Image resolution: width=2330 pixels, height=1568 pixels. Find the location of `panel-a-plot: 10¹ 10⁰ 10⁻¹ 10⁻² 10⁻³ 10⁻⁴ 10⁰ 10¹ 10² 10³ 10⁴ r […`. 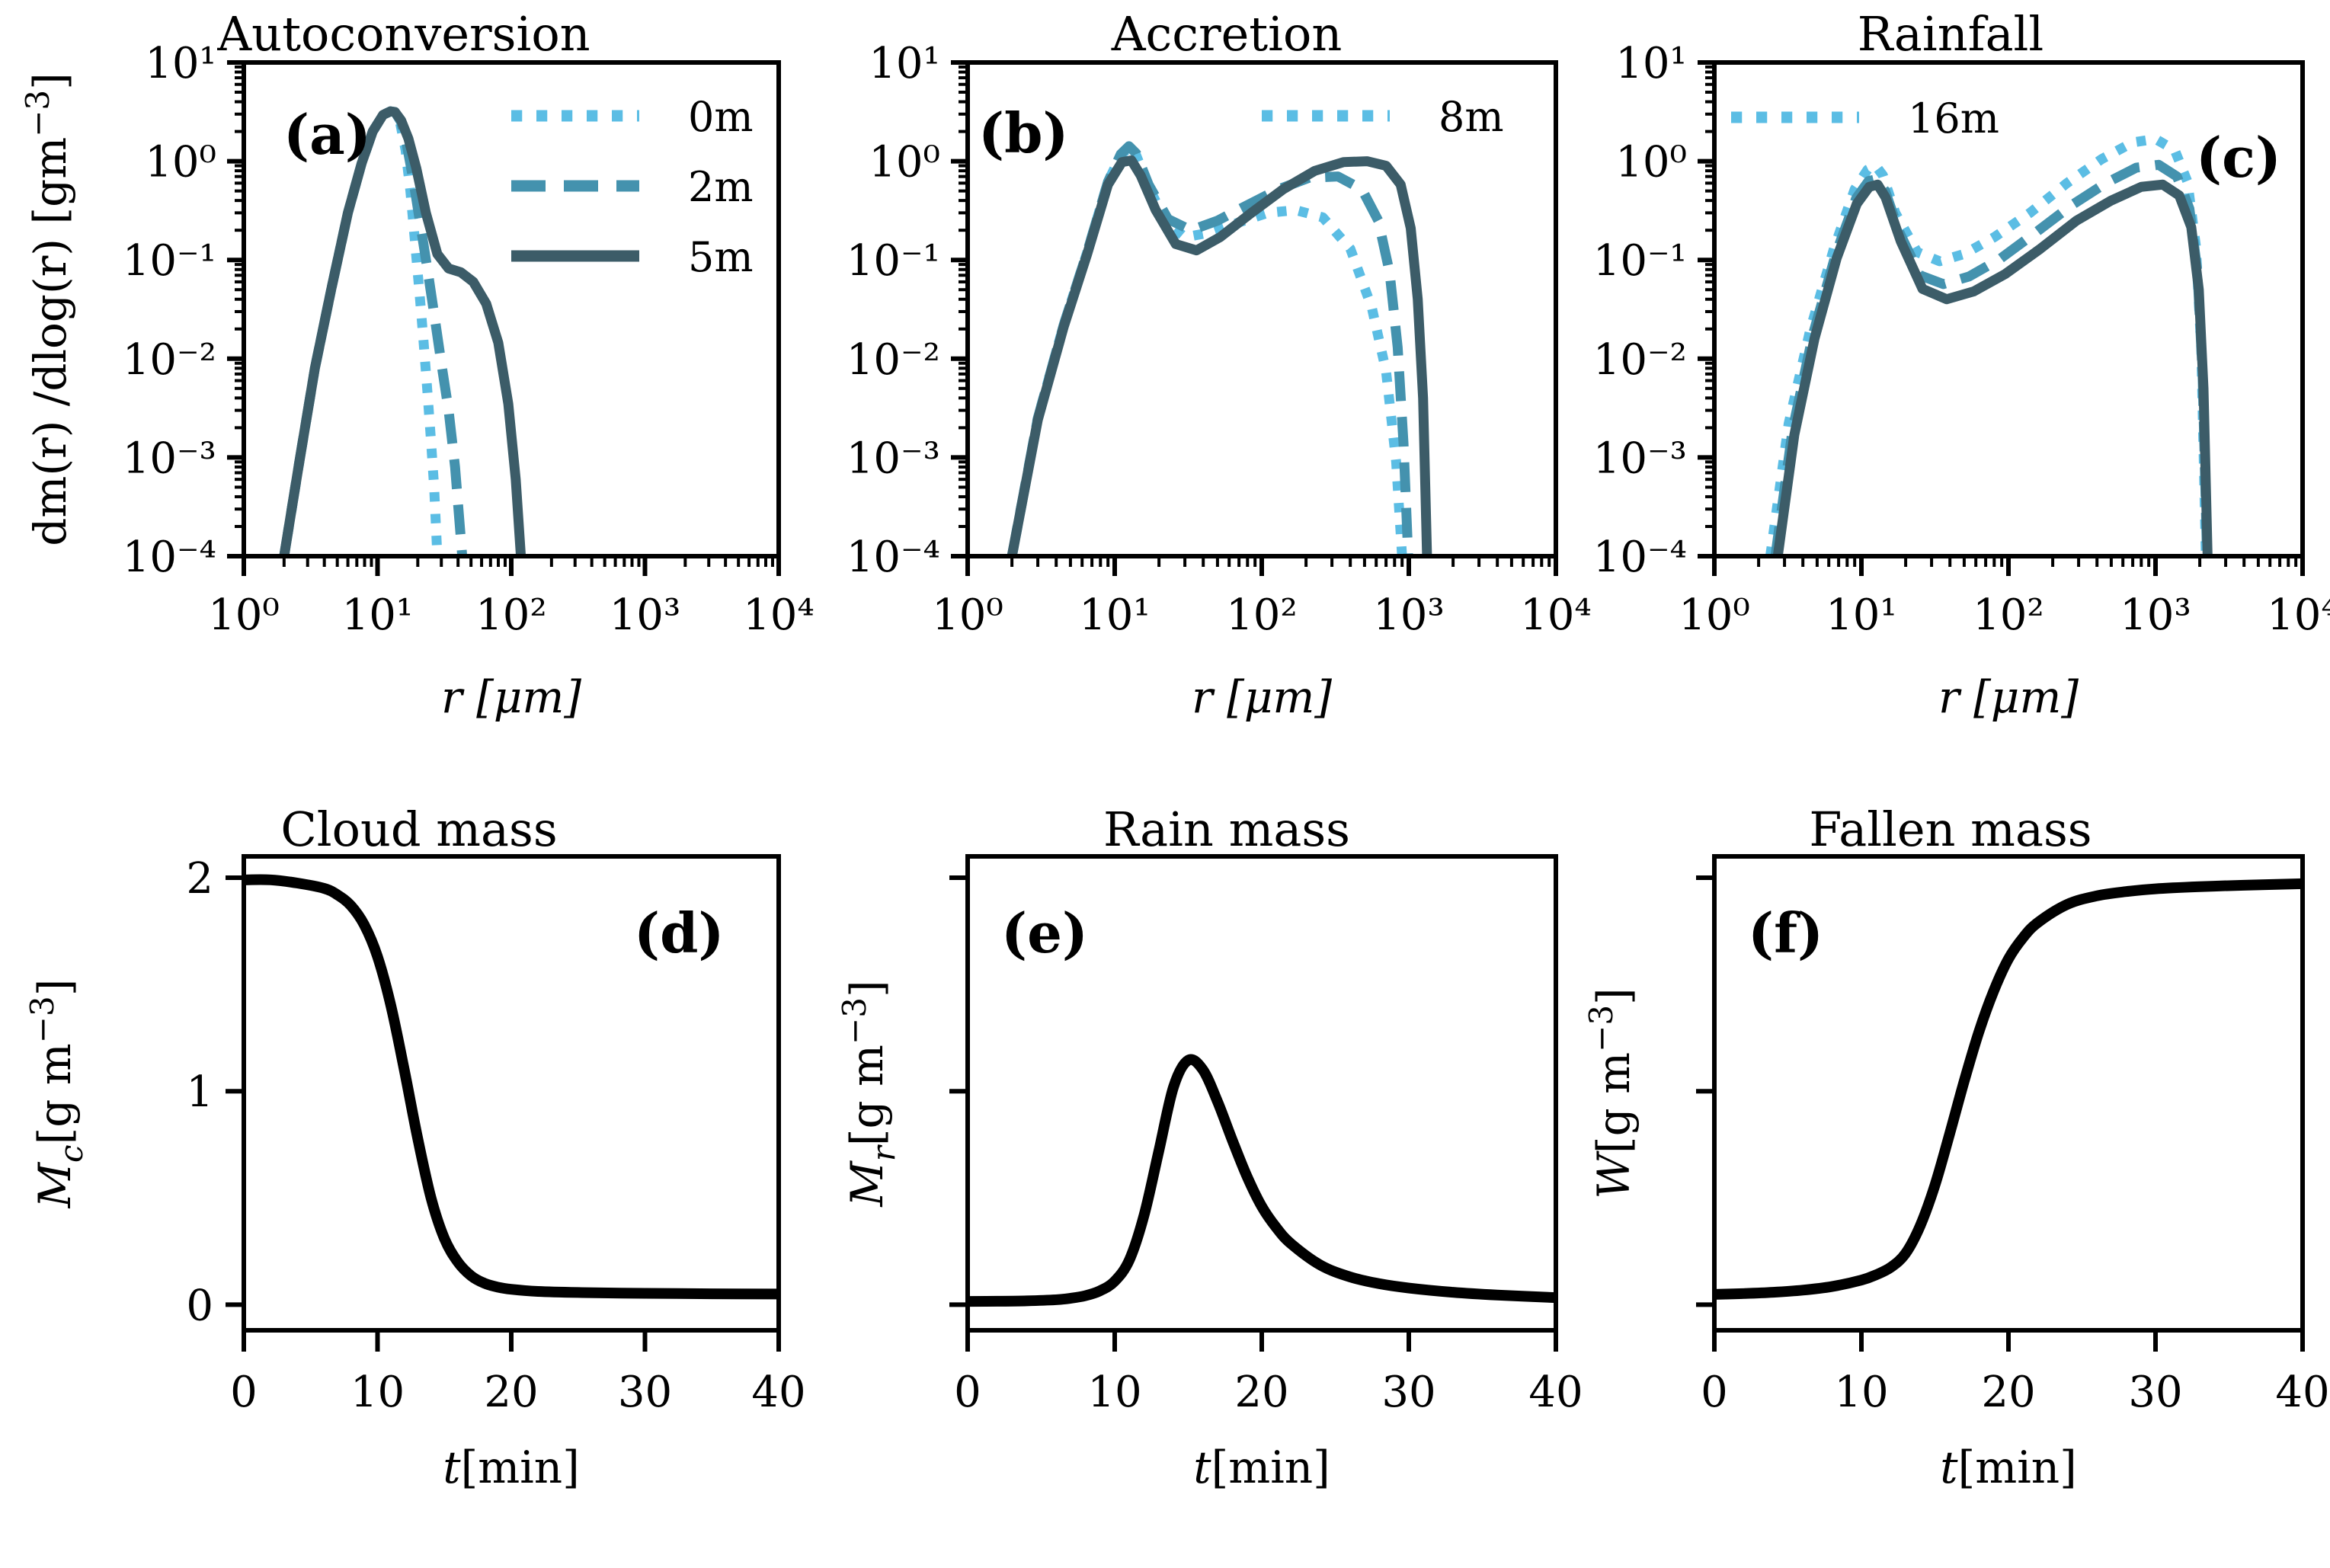

panel-a-plot: 10¹ 10⁰ 10⁻¹ 10⁻² 10⁻³ 10⁻⁴ 10⁰ 10¹ 10² 10³ 10⁴ r [… is located at coordinates (417, 381).